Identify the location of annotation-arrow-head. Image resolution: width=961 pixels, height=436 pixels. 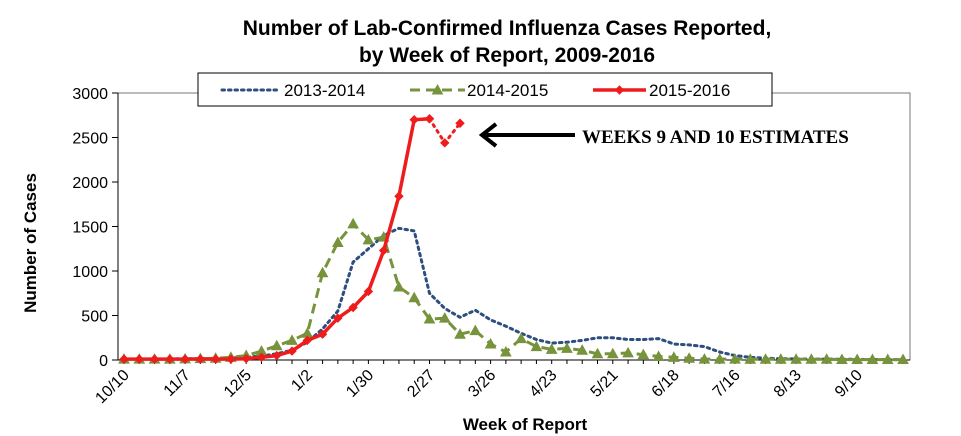
(488, 135).